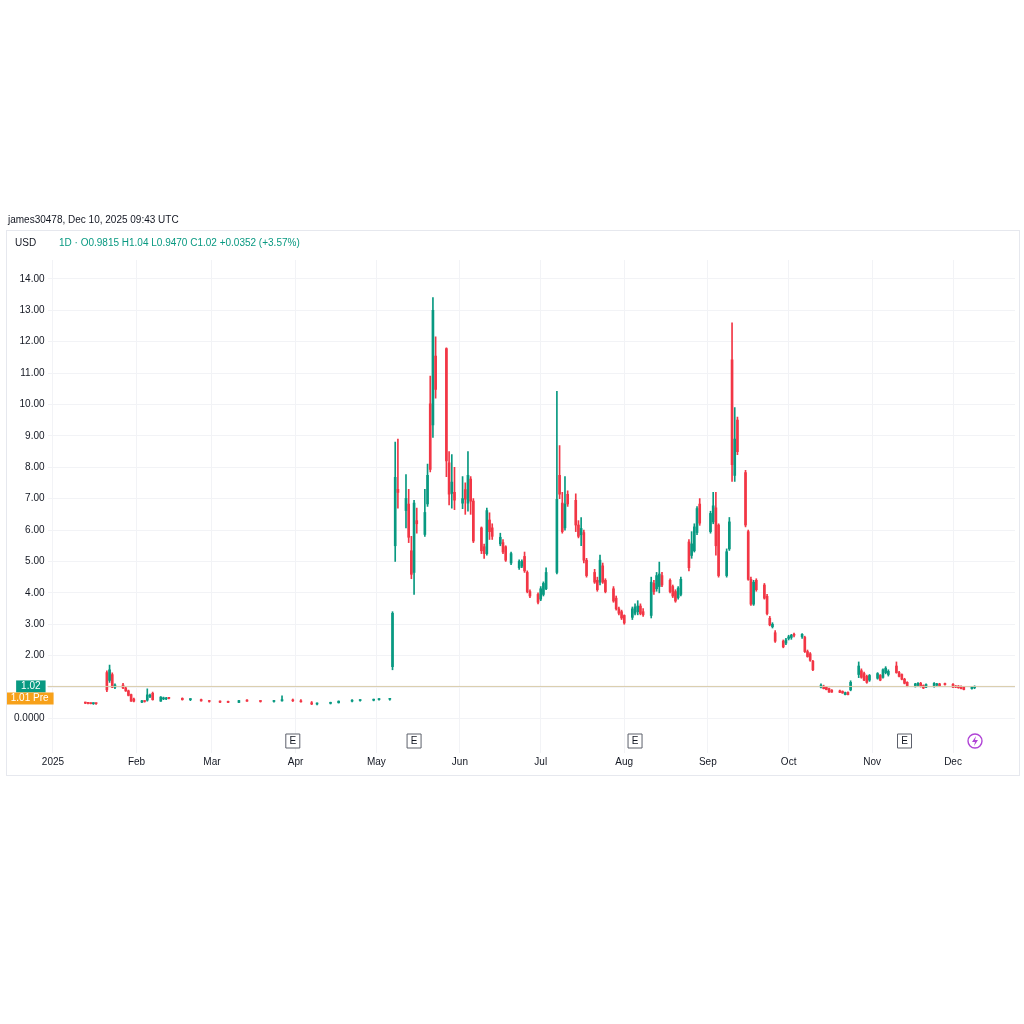  I want to click on y-tick-label: 7.00, so click(35, 498).